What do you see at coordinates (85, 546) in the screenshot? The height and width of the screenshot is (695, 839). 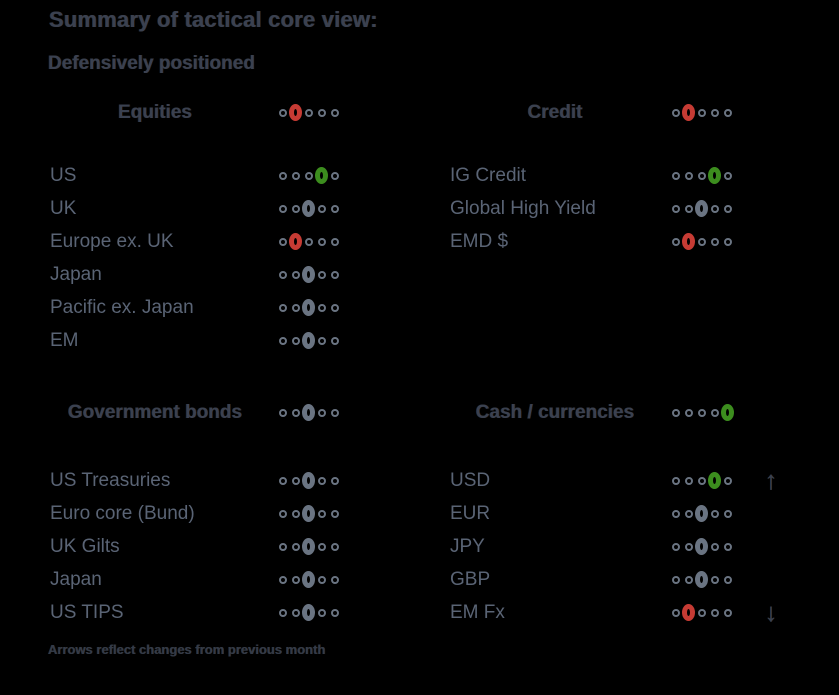 I see `row-label: UK Gilts` at bounding box center [85, 546].